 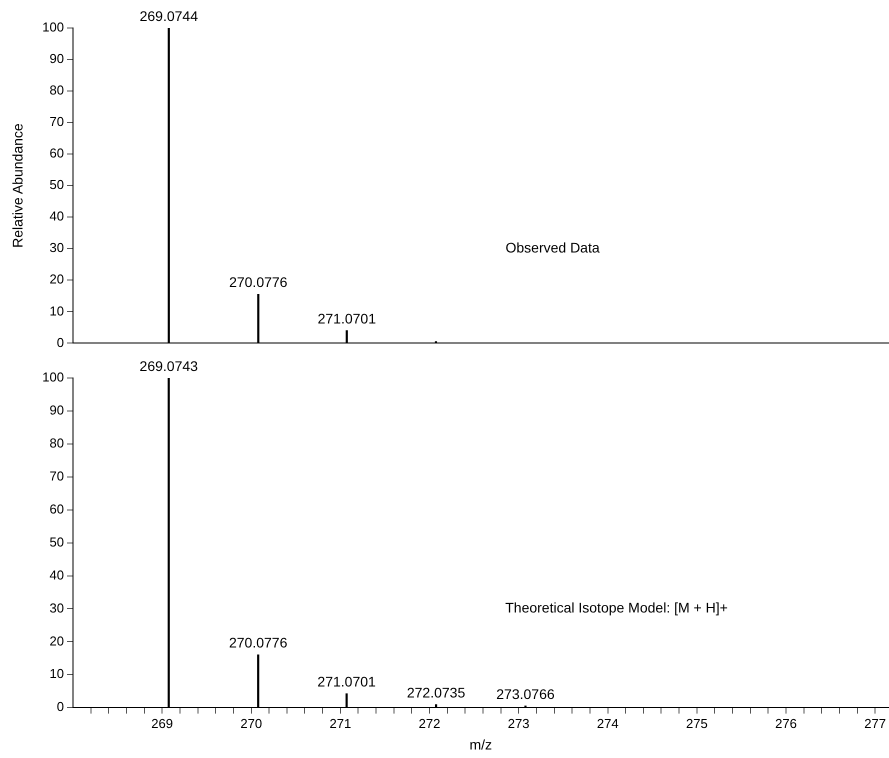 What do you see at coordinates (169, 16) in the screenshot?
I see `annotation: 269.0744` at bounding box center [169, 16].